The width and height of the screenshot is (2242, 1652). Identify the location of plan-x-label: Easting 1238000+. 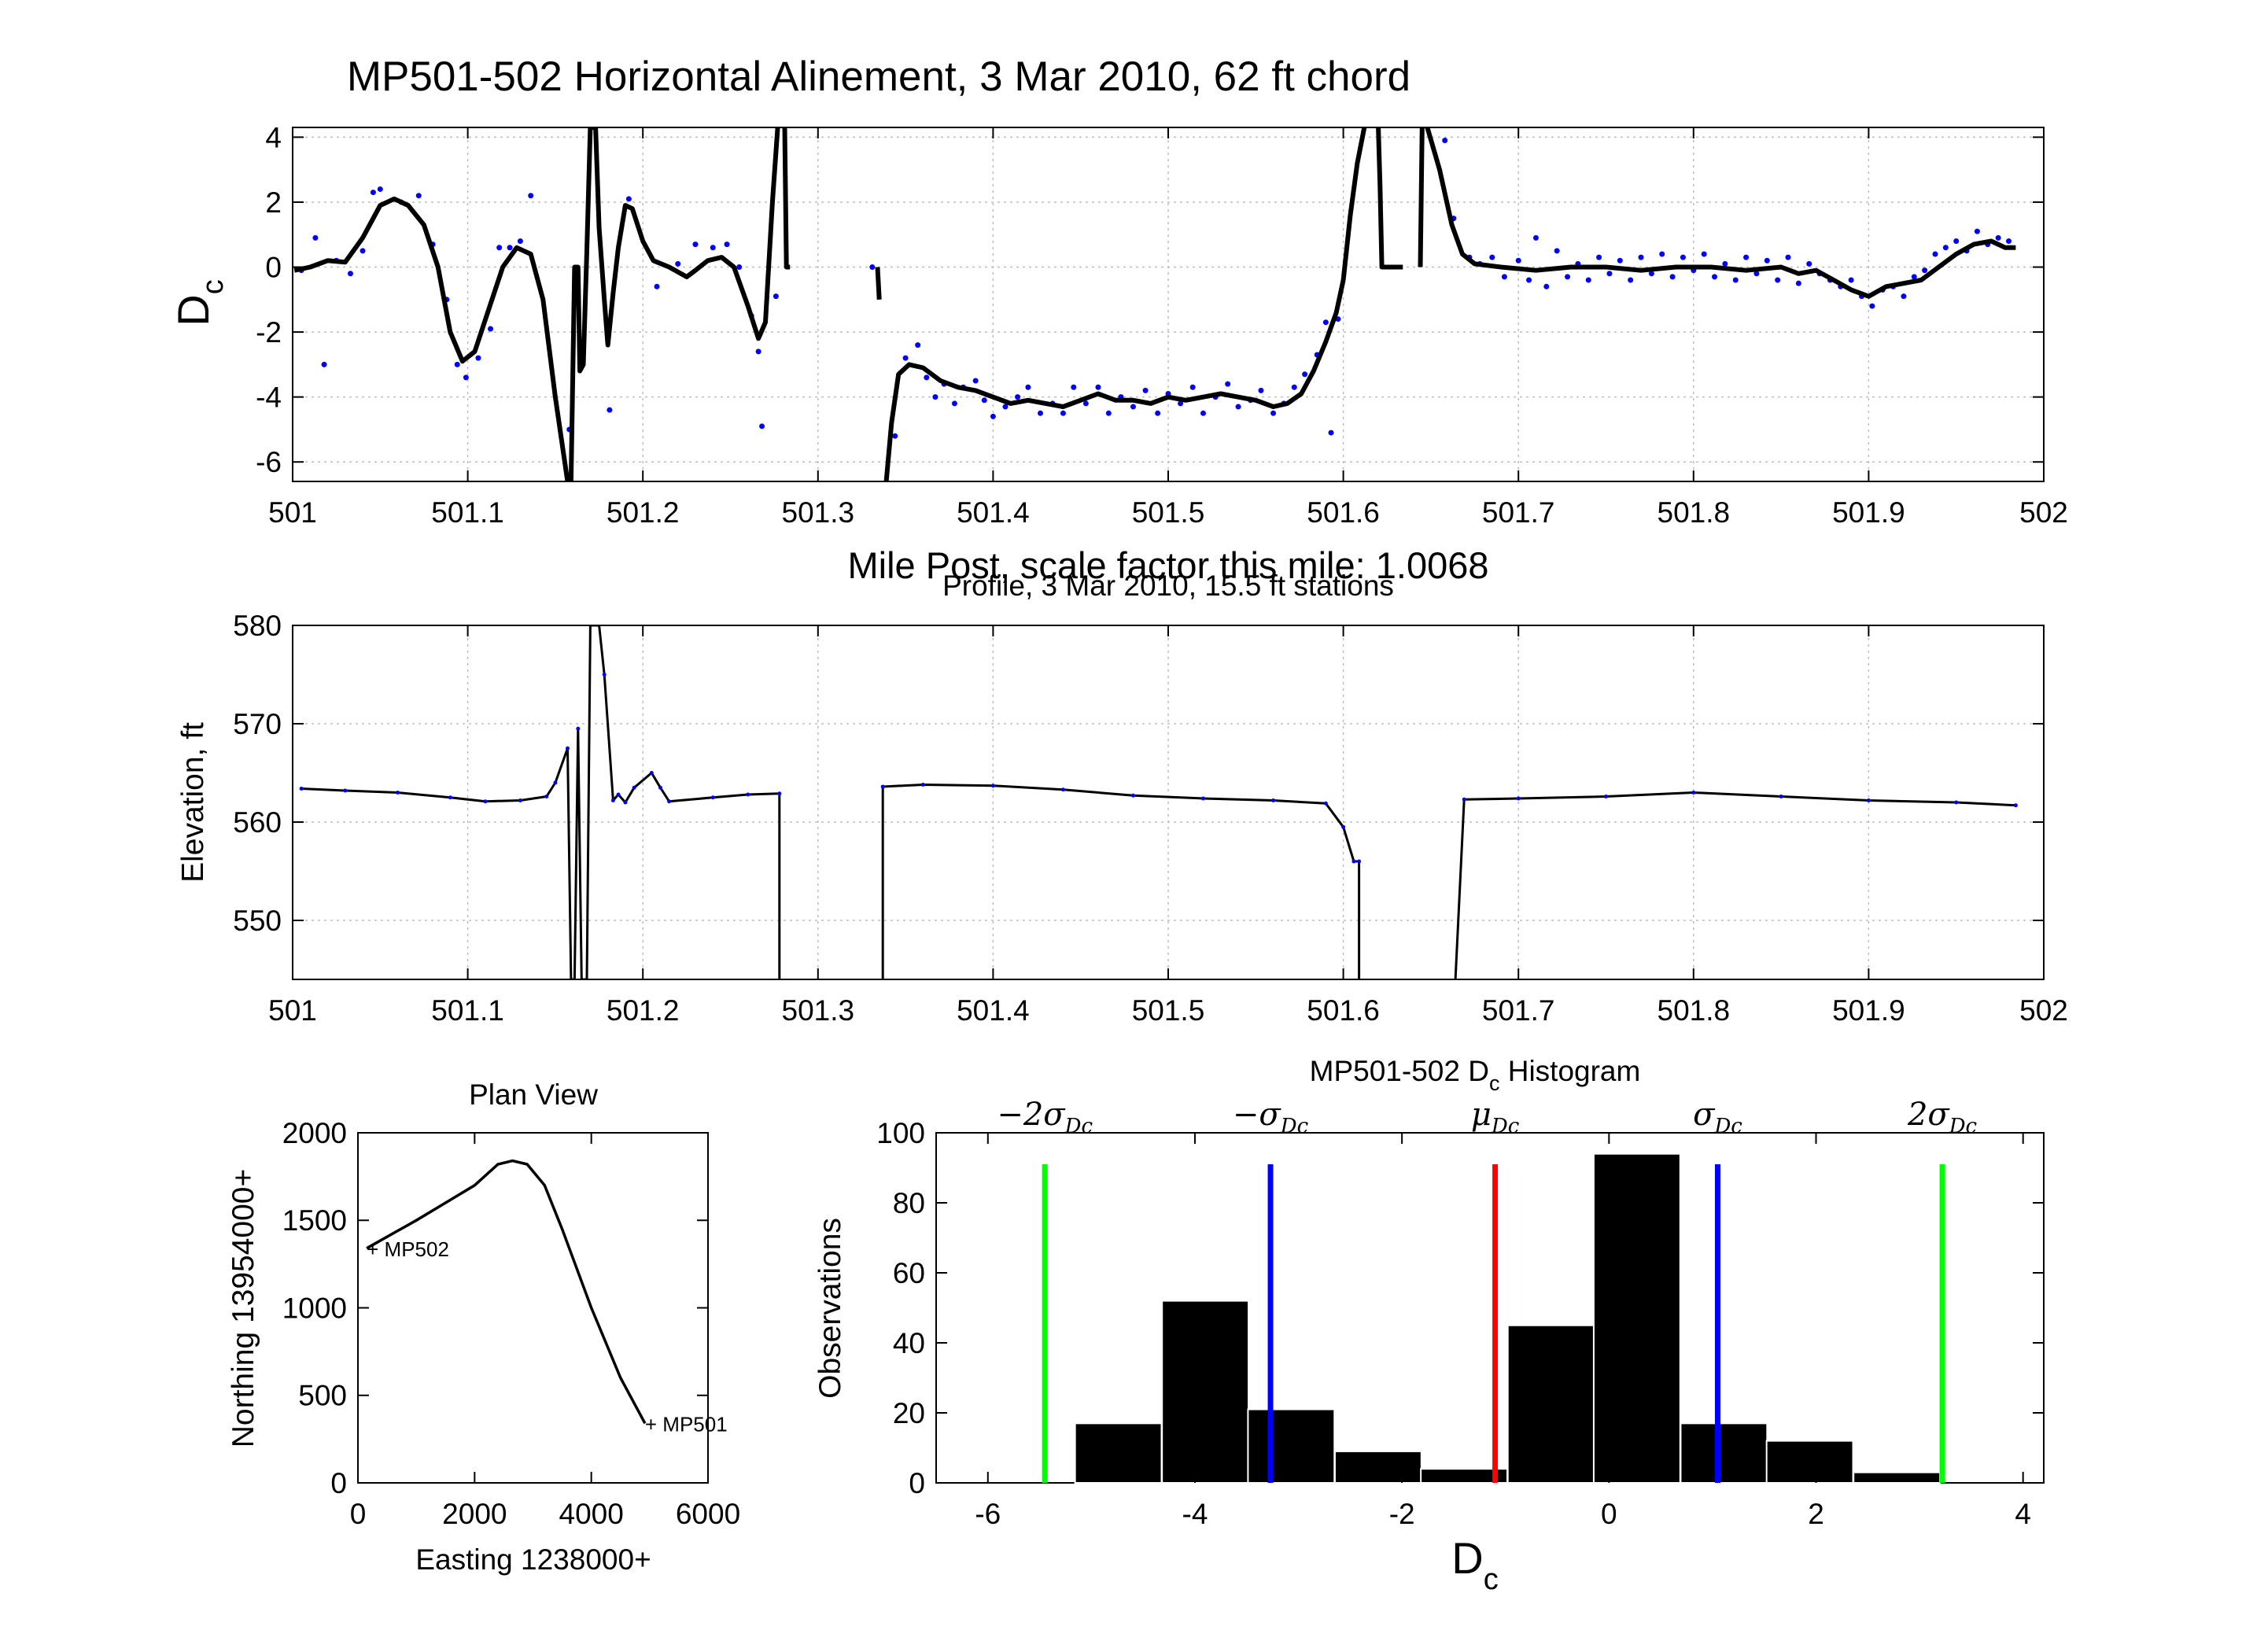
(533, 1559).